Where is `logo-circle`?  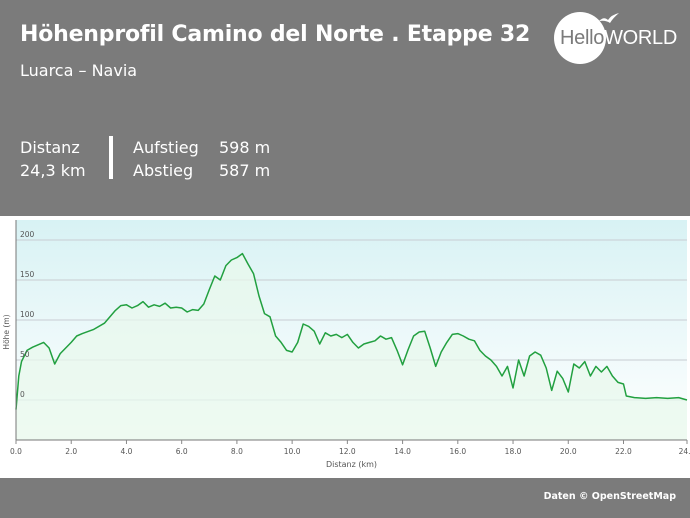 logo-circle is located at coordinates (580, 38).